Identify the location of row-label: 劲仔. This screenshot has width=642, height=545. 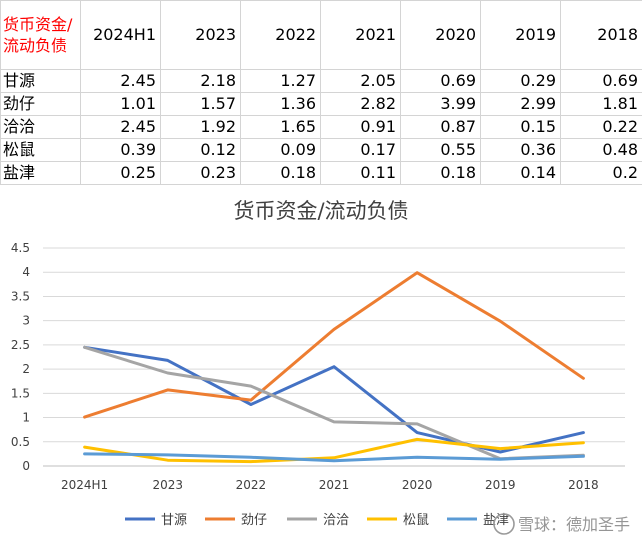
(40, 104).